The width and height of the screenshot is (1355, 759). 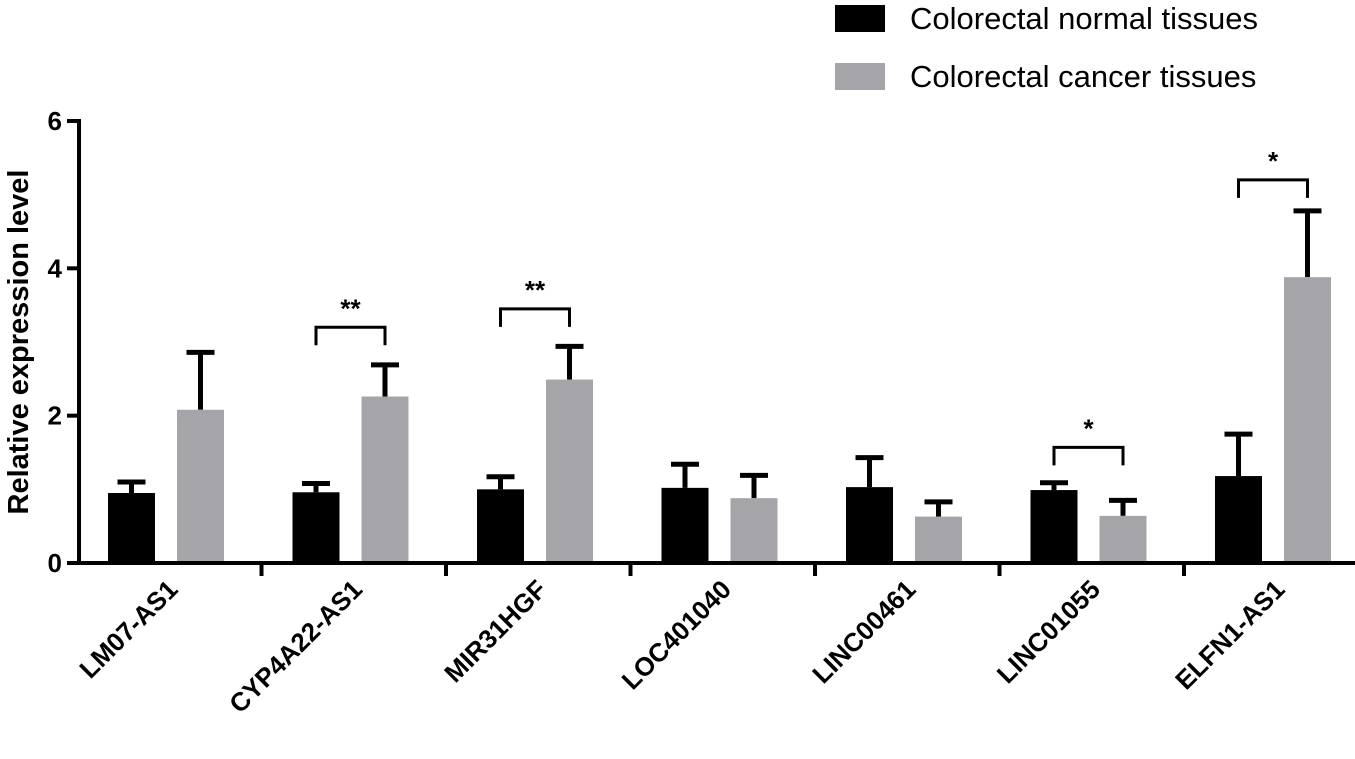 I want to click on x-category-label: LINC00461, so click(x=863, y=631).